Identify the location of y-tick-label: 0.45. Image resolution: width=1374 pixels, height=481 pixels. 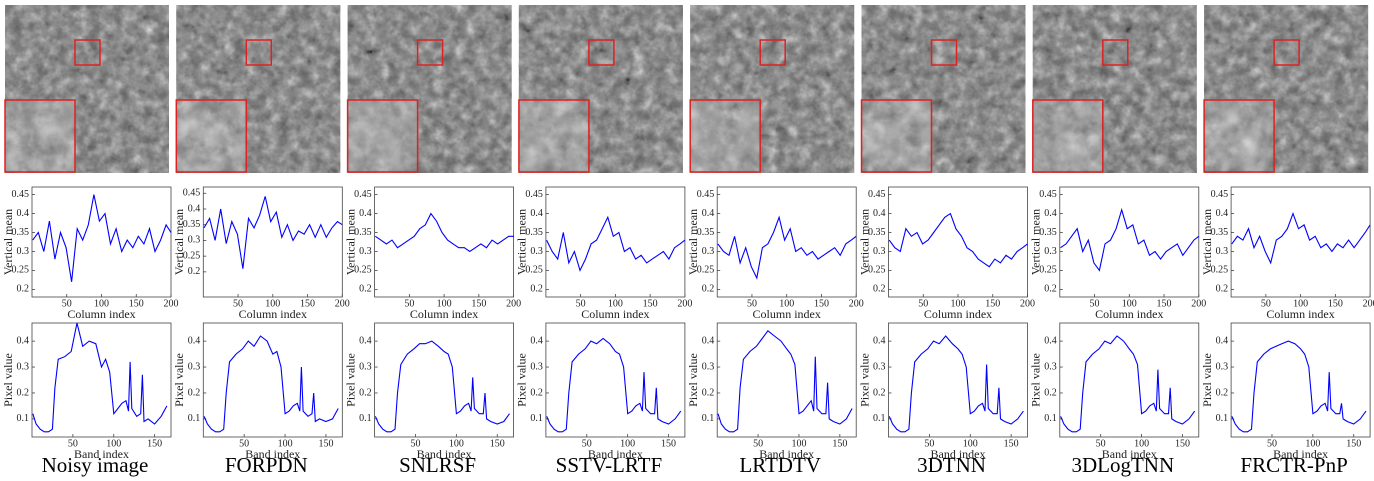
(534, 194).